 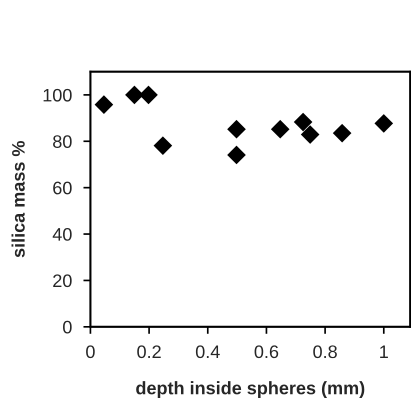 I want to click on x-tick-label: 0.4, so click(x=208, y=351).